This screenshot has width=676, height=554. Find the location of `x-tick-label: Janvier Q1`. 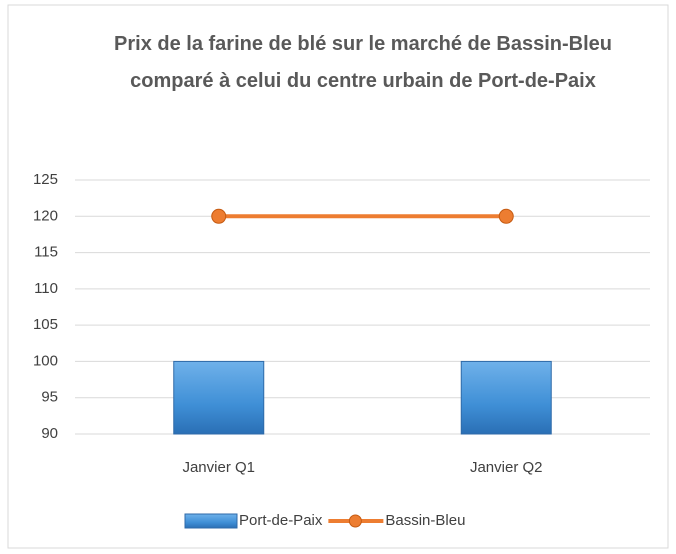

x-tick-label: Janvier Q1 is located at coordinates (218, 467).